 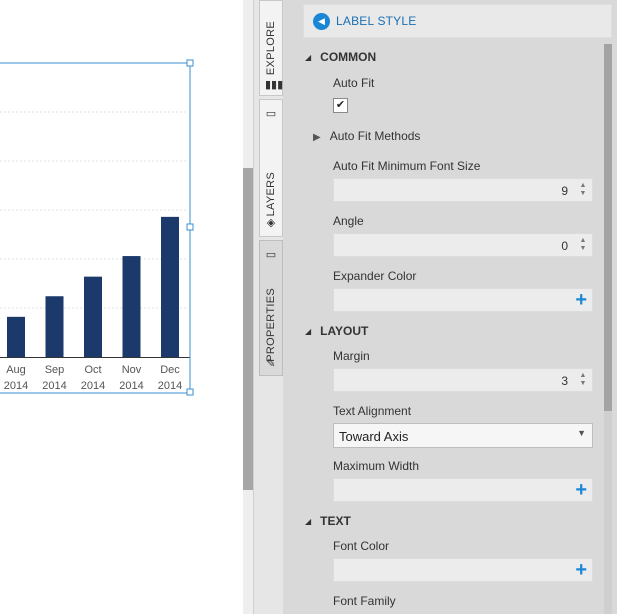 What do you see at coordinates (581, 300) in the screenshot?
I see `add-color-button: +` at bounding box center [581, 300].